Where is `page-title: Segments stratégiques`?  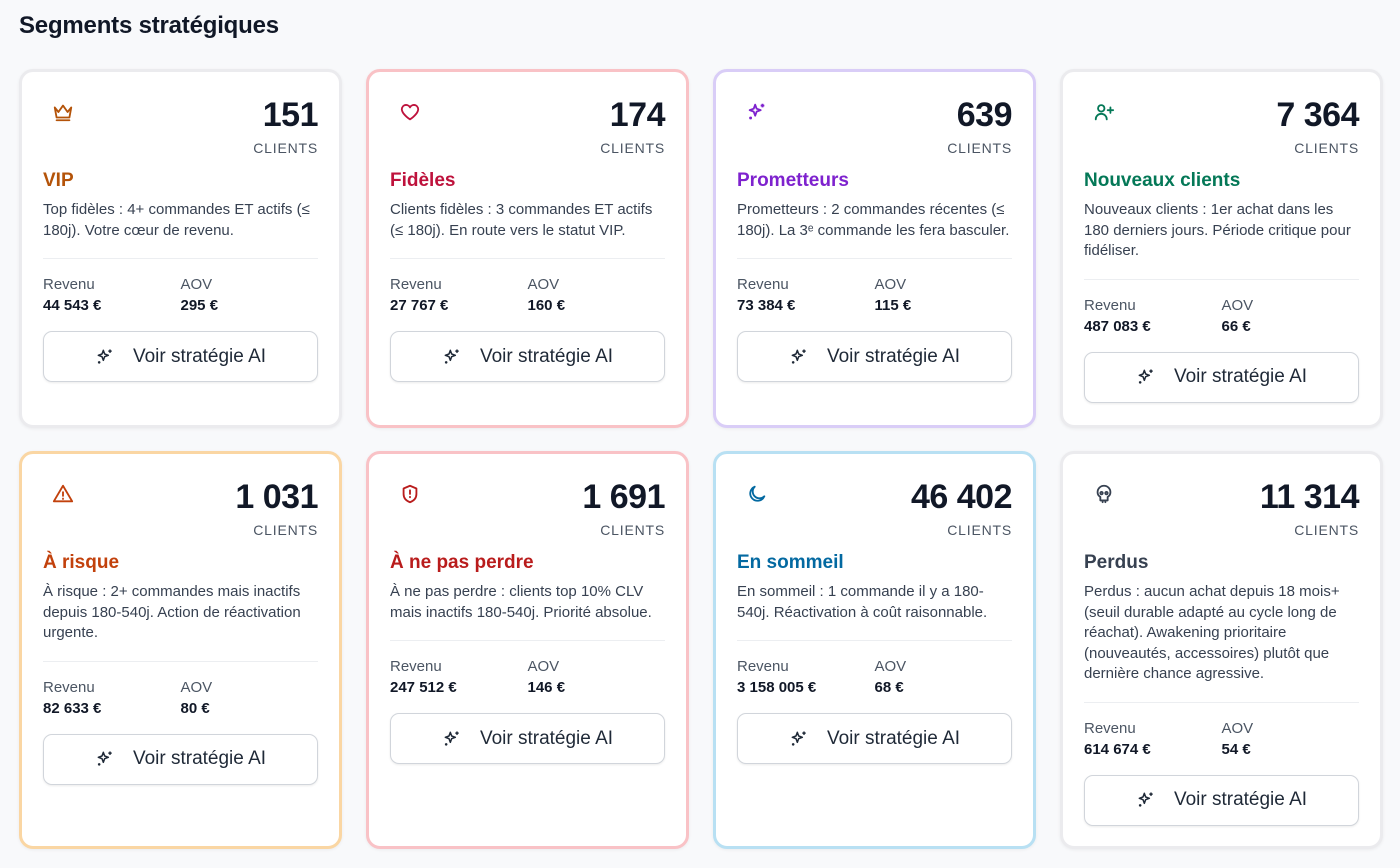 page-title: Segments stratégiques is located at coordinates (149, 25).